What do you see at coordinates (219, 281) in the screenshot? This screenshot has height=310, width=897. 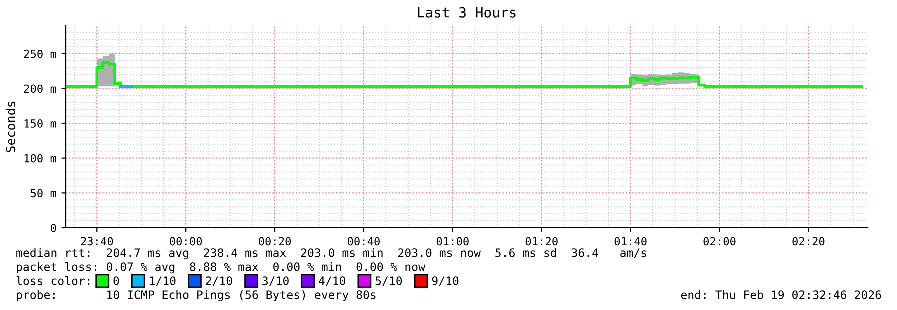 I see `legend-label: 2/10` at bounding box center [219, 281].